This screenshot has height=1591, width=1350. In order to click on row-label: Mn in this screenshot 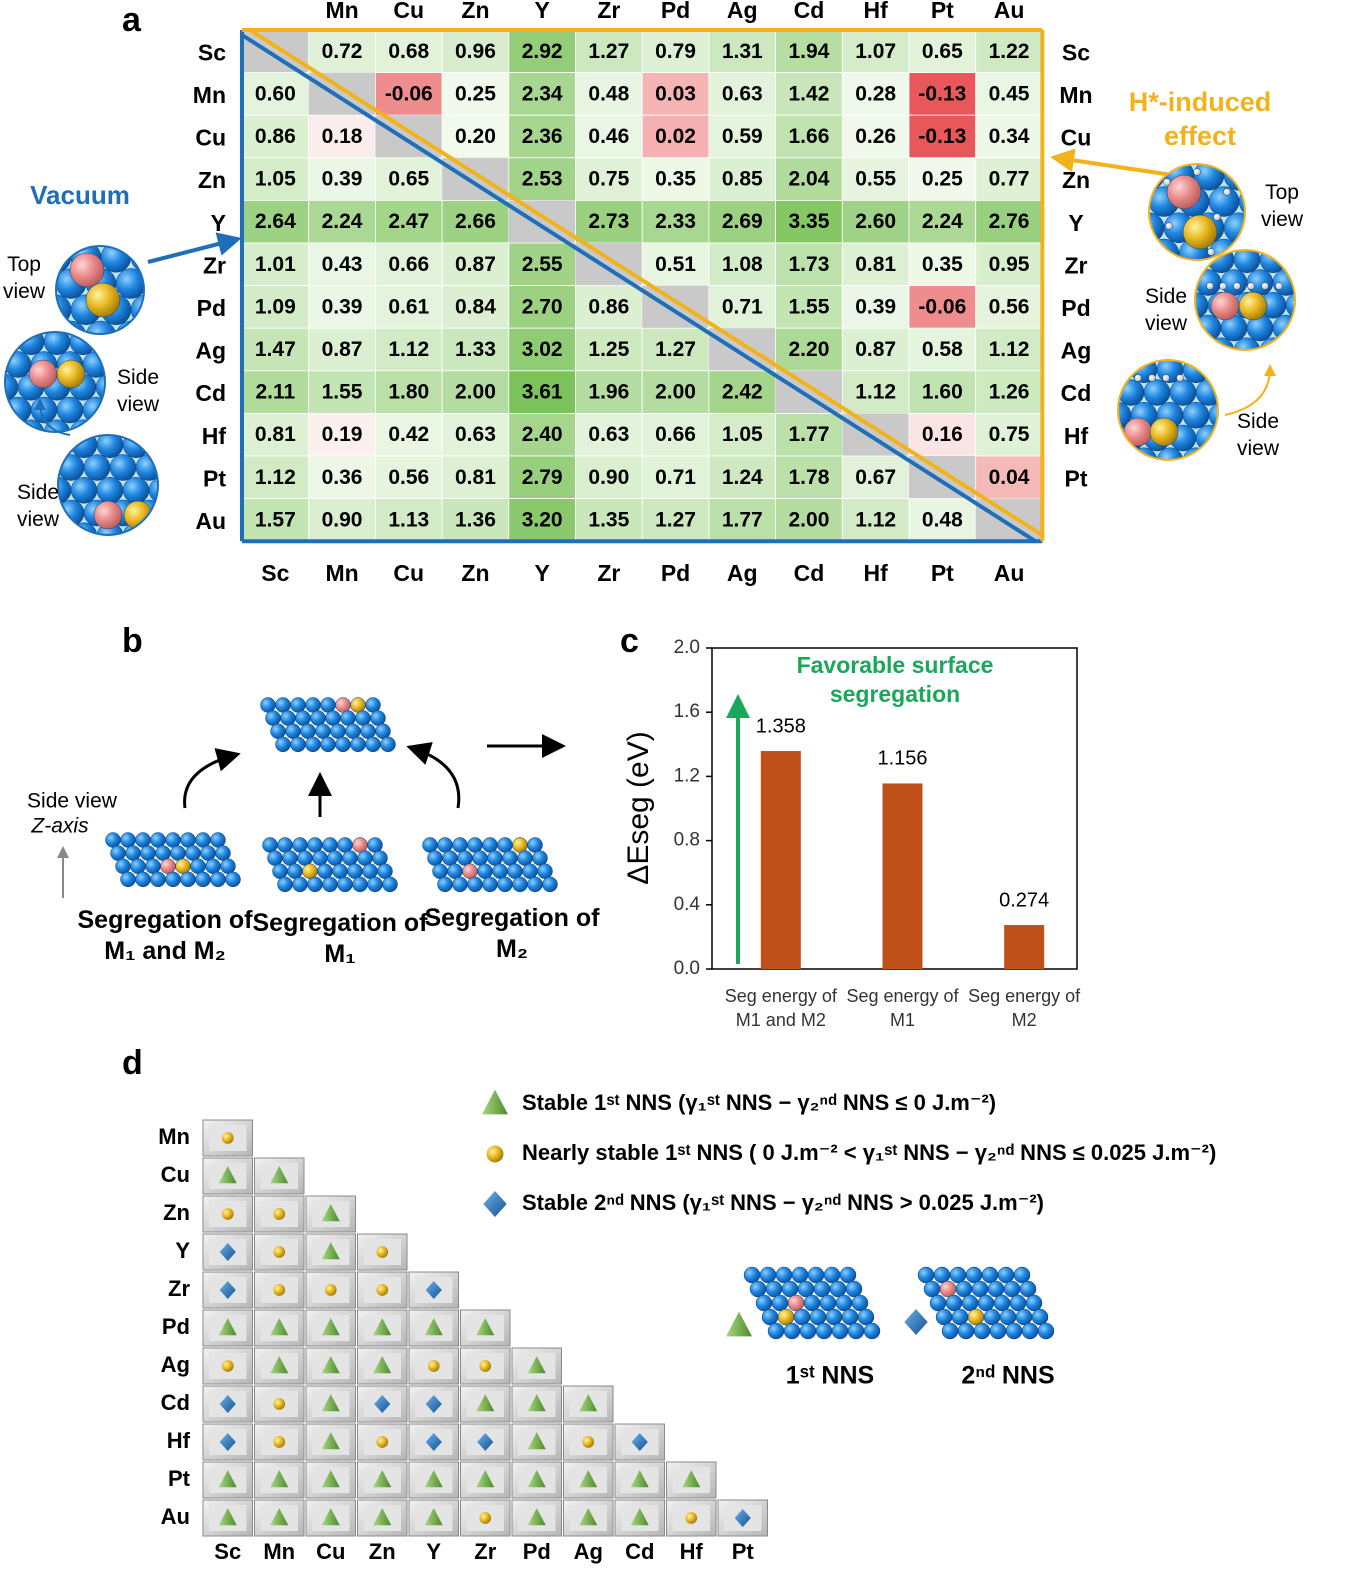, I will do `click(174, 1136)`.